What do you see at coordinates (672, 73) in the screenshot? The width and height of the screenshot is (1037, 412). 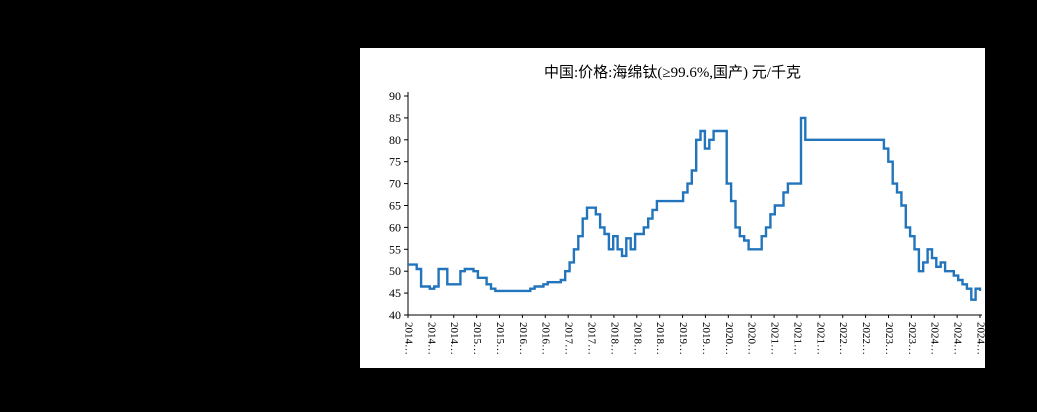 I see `chart-title: 中国:价格:海绵钛(≥99.6%,国产) 元/千克` at bounding box center [672, 73].